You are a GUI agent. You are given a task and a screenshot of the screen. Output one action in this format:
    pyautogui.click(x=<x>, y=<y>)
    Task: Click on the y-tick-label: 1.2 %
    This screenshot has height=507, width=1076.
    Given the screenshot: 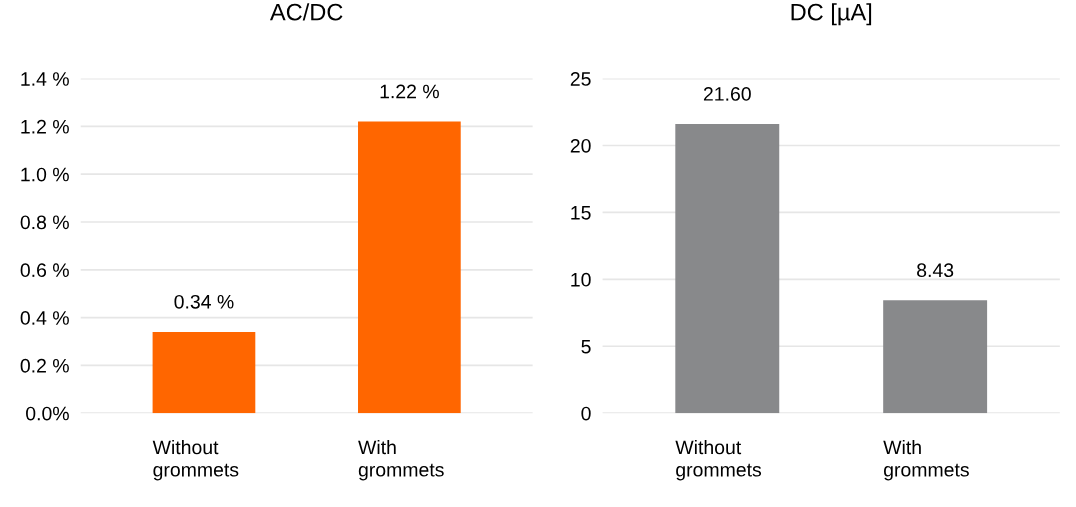 What is the action you would take?
    pyautogui.click(x=45, y=126)
    